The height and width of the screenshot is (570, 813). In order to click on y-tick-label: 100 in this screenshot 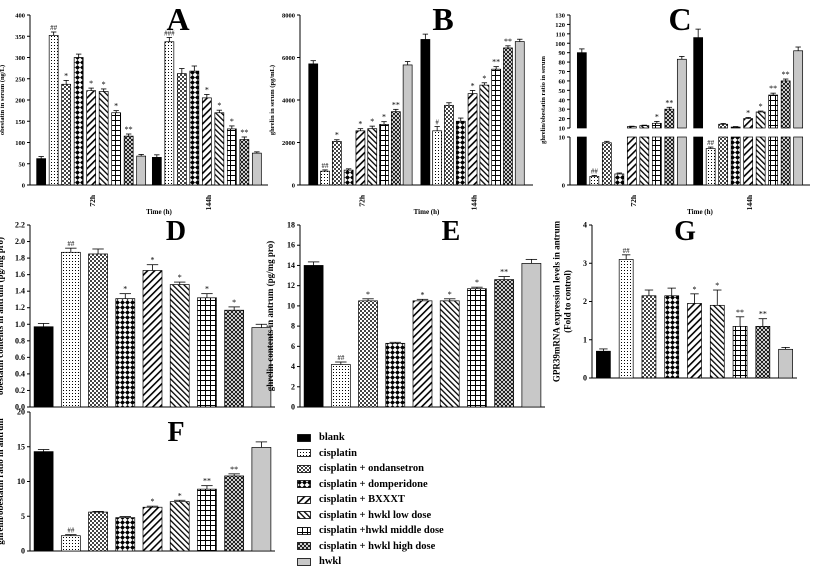, I will do `click(560, 44)`.